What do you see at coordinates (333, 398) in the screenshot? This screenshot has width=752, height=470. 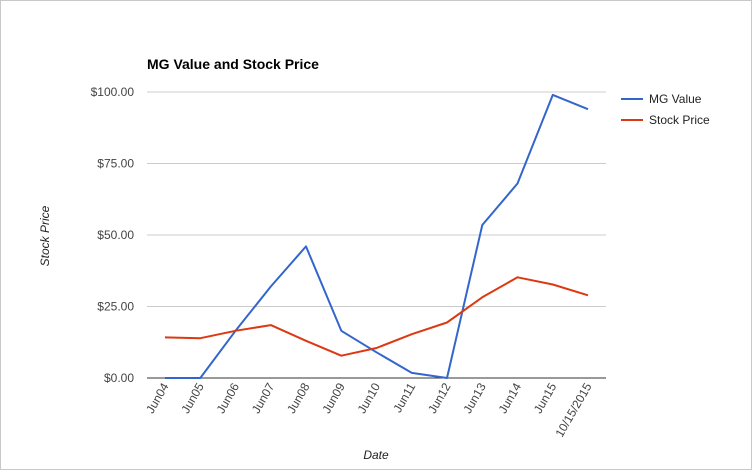 I see `x-tick-label: Jun09` at bounding box center [333, 398].